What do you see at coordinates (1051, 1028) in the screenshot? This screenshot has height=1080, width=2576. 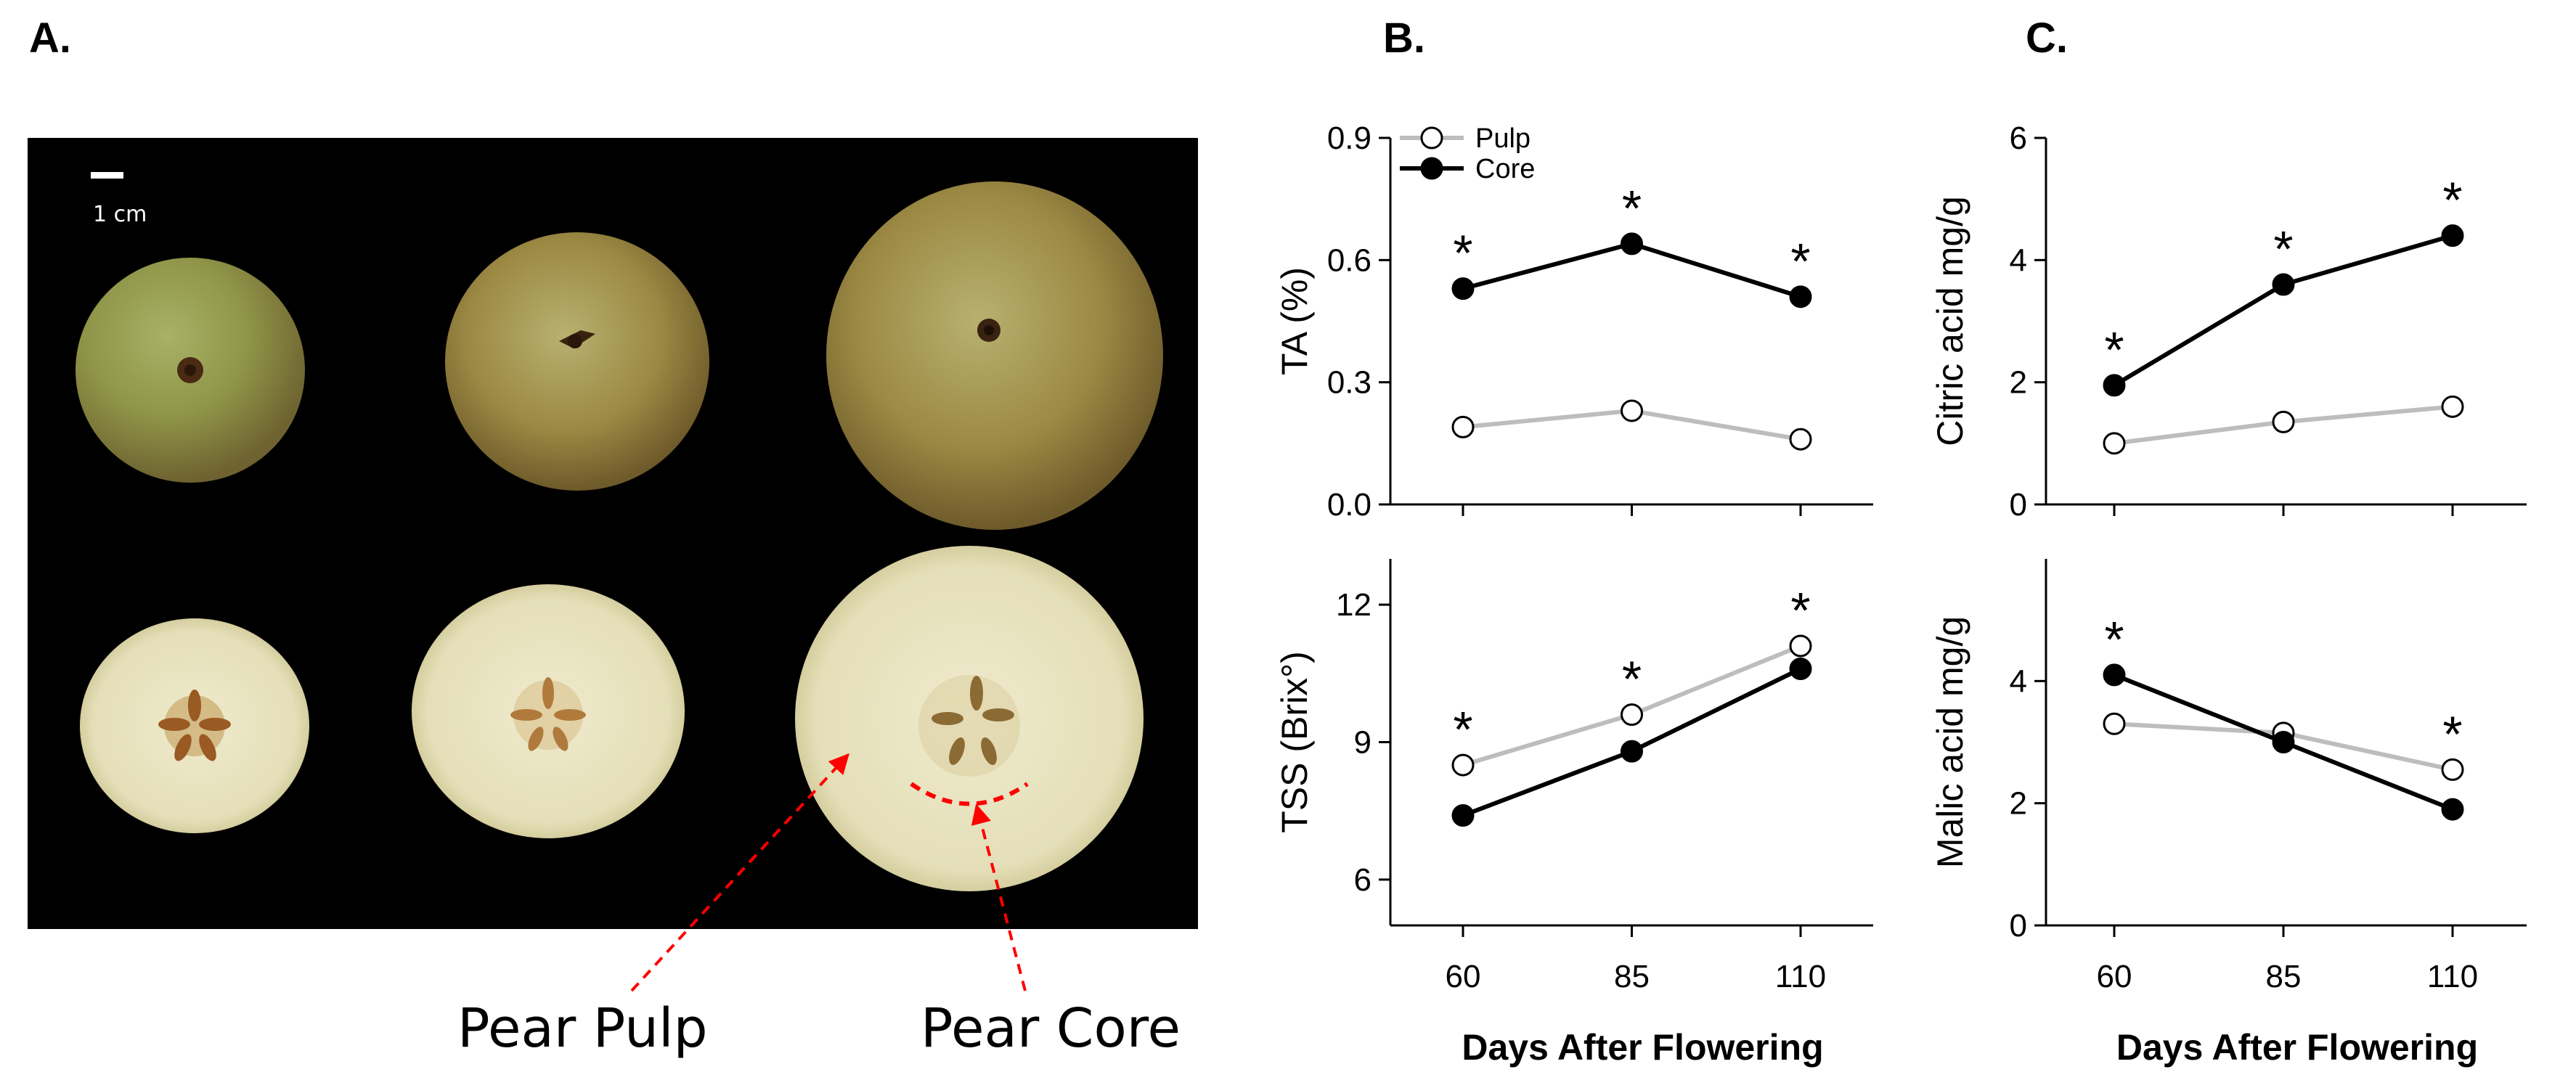 I see `pear-core-label: Pear Core` at bounding box center [1051, 1028].